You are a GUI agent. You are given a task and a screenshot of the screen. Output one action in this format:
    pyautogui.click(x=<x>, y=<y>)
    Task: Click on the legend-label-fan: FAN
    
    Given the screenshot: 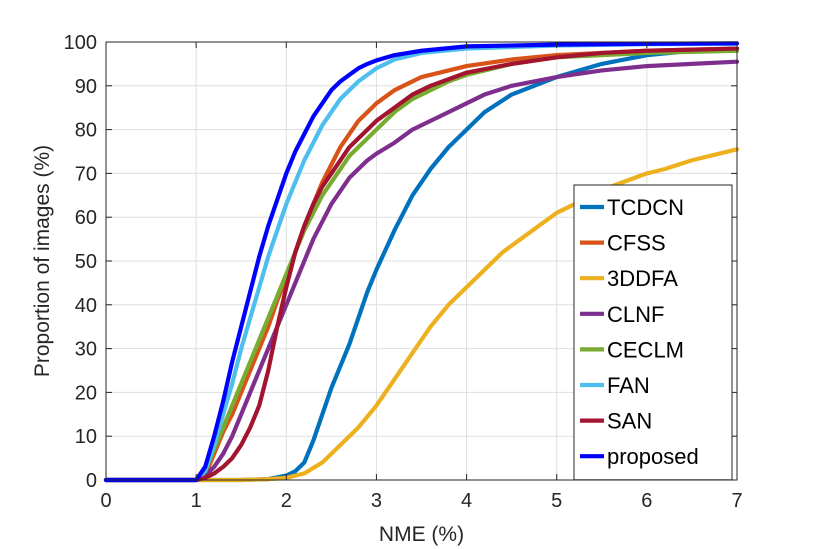 What is the action you would take?
    pyautogui.click(x=628, y=385)
    